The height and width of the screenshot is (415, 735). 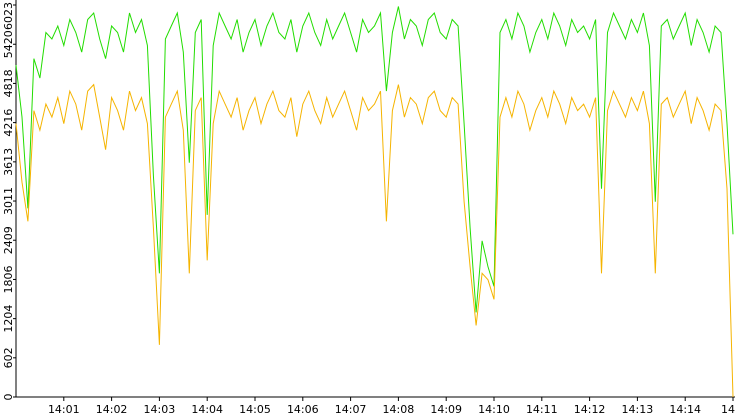 I want to click on x-tick-label: 14:01, so click(x=64, y=409).